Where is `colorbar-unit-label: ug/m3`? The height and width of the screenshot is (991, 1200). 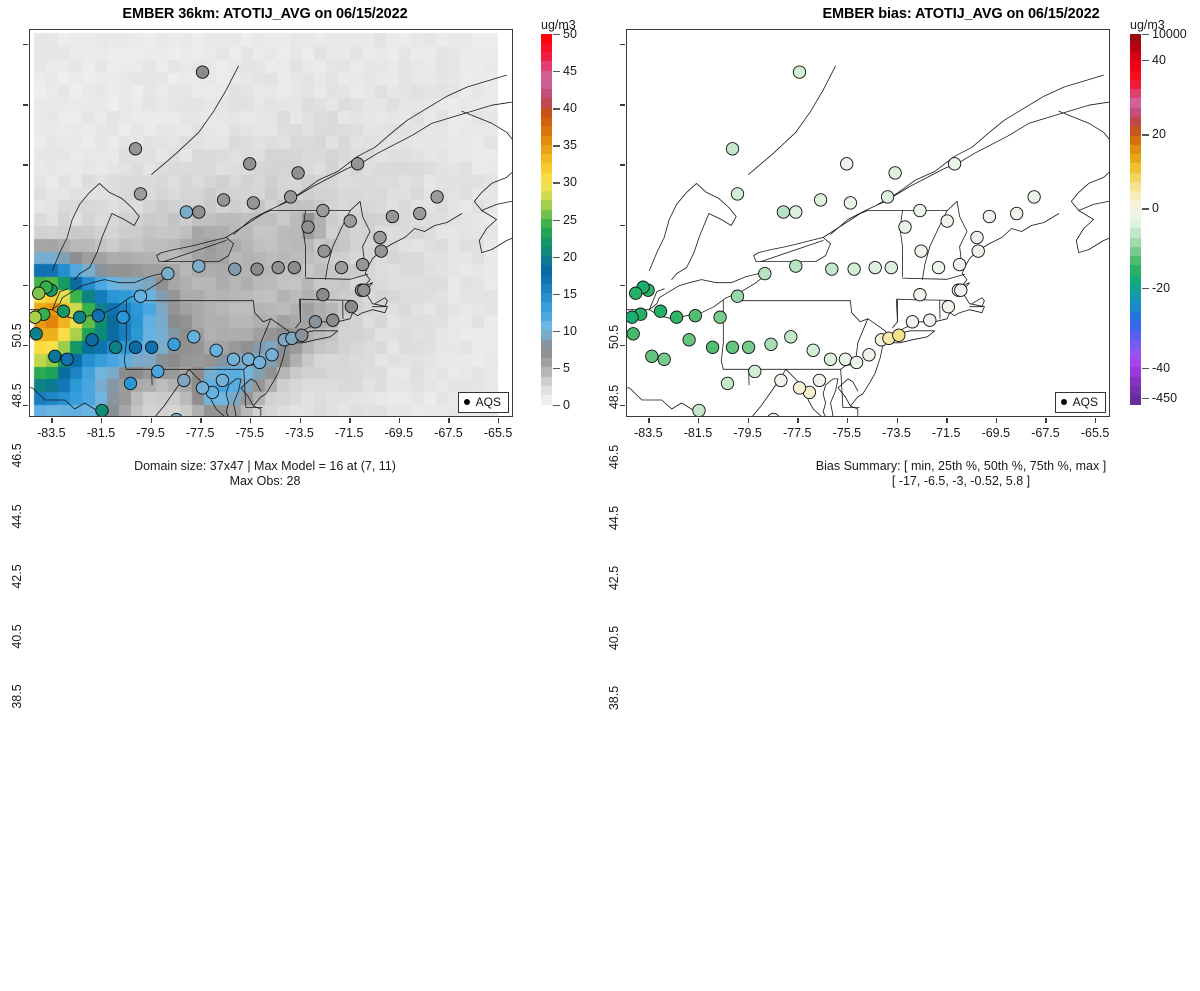
colorbar-unit-label: ug/m3 is located at coordinates (558, 25).